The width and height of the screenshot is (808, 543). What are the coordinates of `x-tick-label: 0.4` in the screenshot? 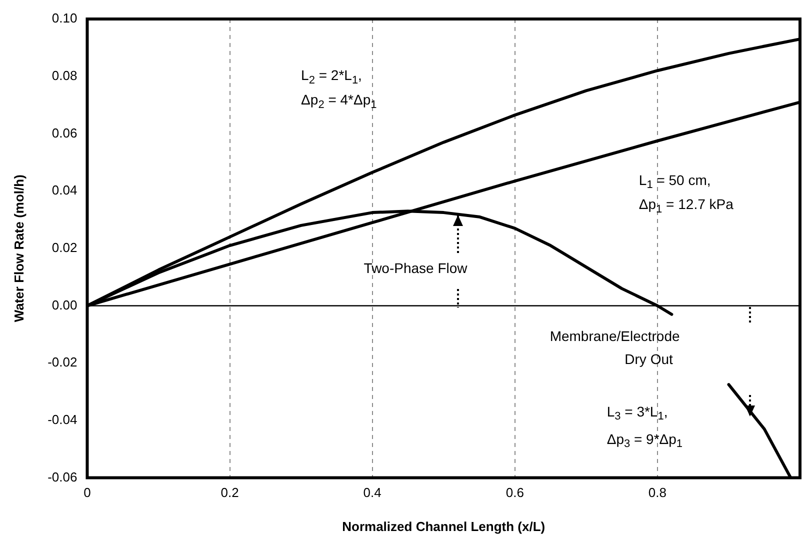 It's located at (372, 492).